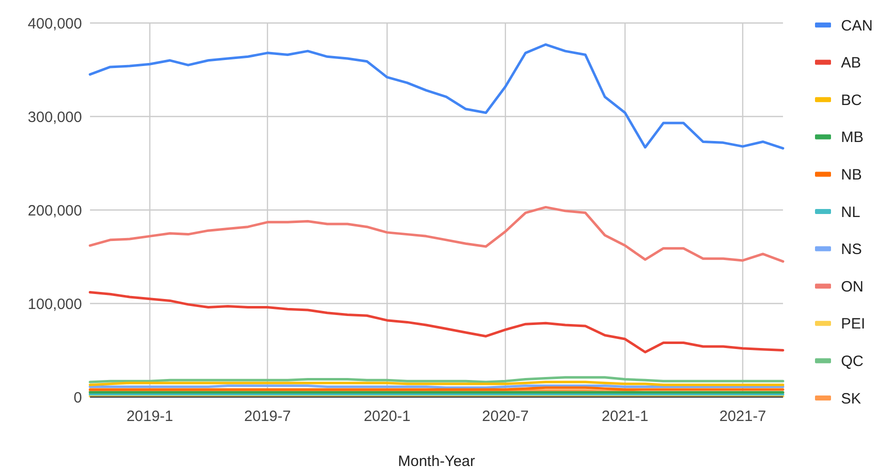 The width and height of the screenshot is (886, 472). Describe the element at coordinates (852, 361) in the screenshot. I see `legend-label: QC` at that location.